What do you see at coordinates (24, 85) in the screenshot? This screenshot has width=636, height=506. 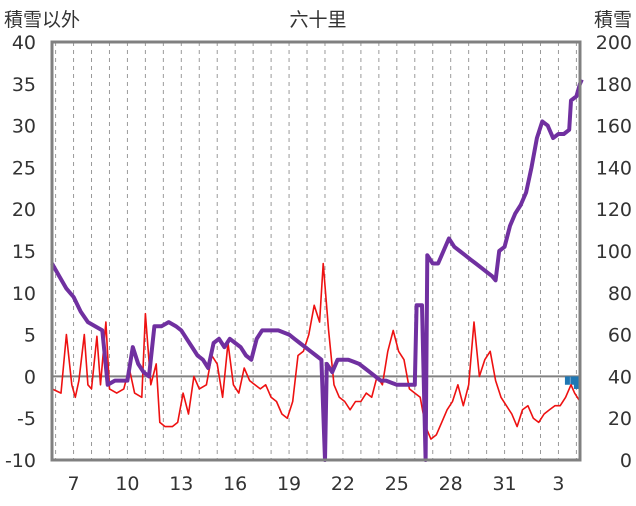 I see `left-tick-label: 35` at bounding box center [24, 85].